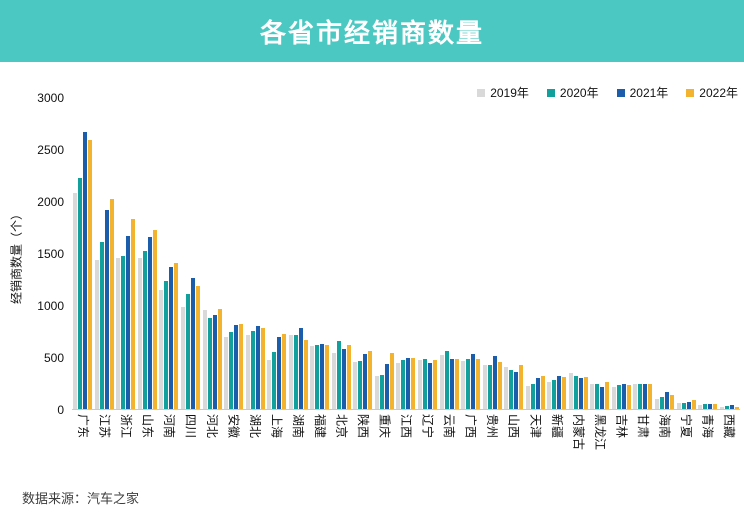  What do you see at coordinates (427, 426) in the screenshot?
I see `x-label-辽宁: 辽宁` at bounding box center [427, 426].